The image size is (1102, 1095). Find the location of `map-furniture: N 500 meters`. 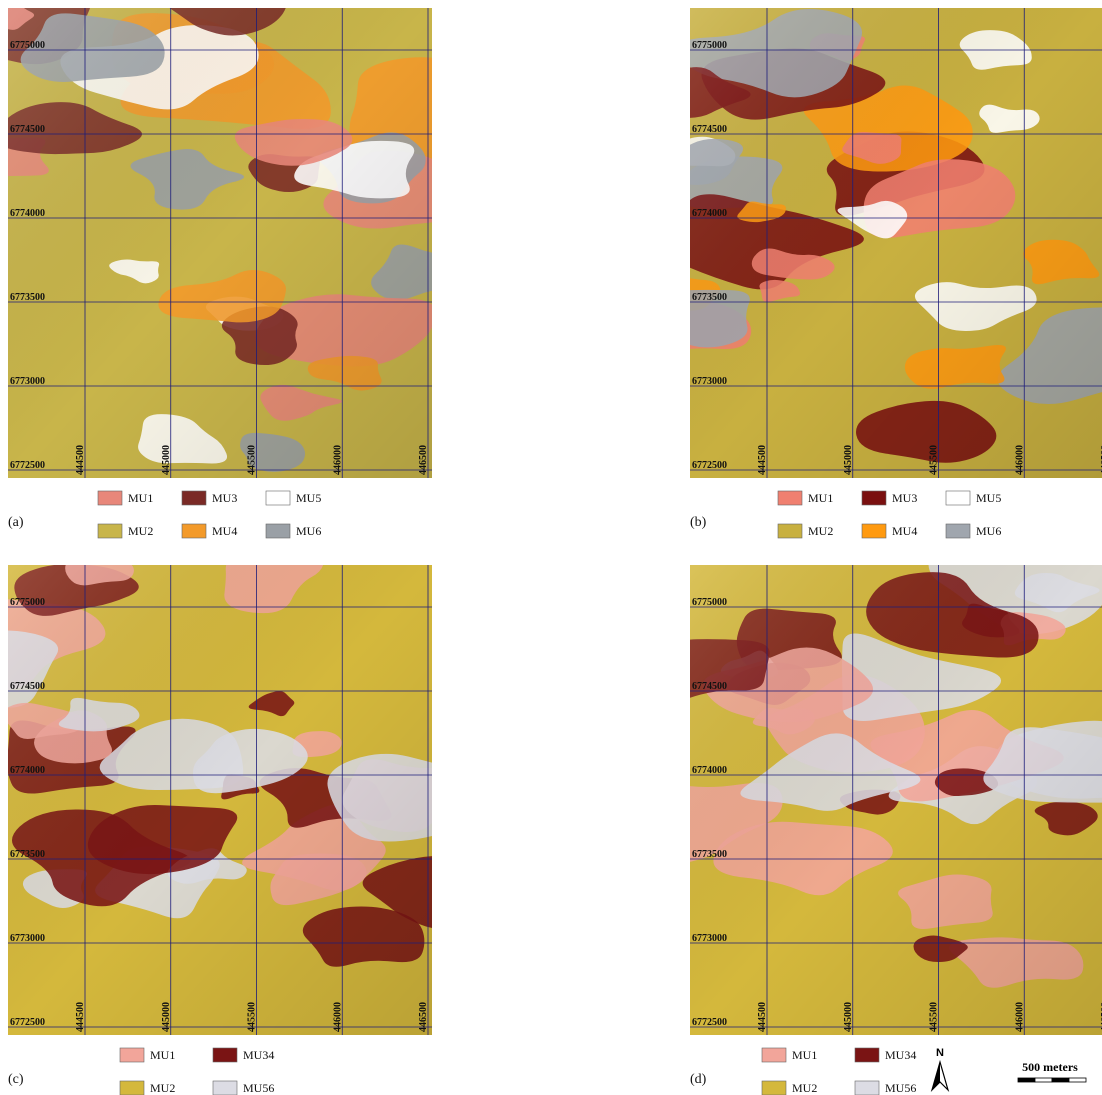

map-furniture: N 500 meters is located at coordinates (1008, 1070).